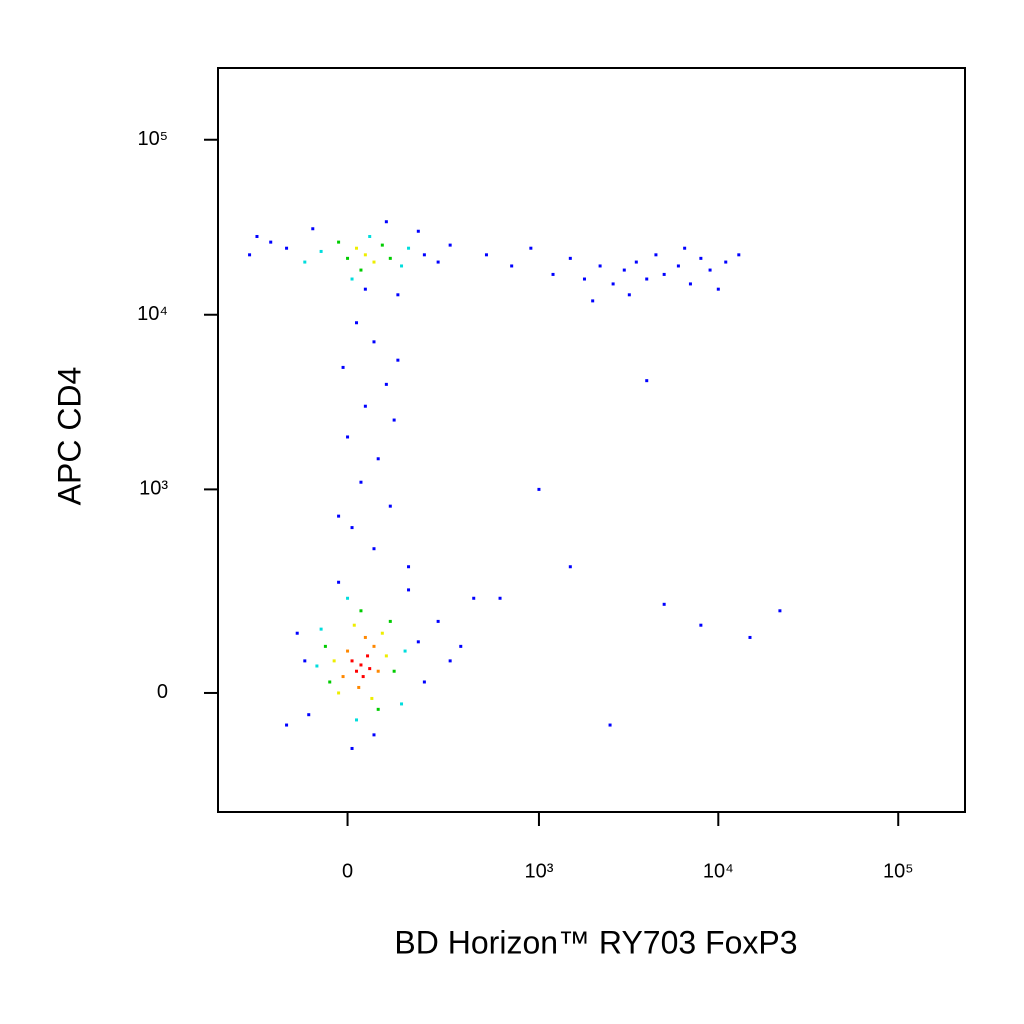 This screenshot has width=1024, height=1024. Describe the element at coordinates (153, 489) in the screenshot. I see `y-tick-label: 10³` at that location.